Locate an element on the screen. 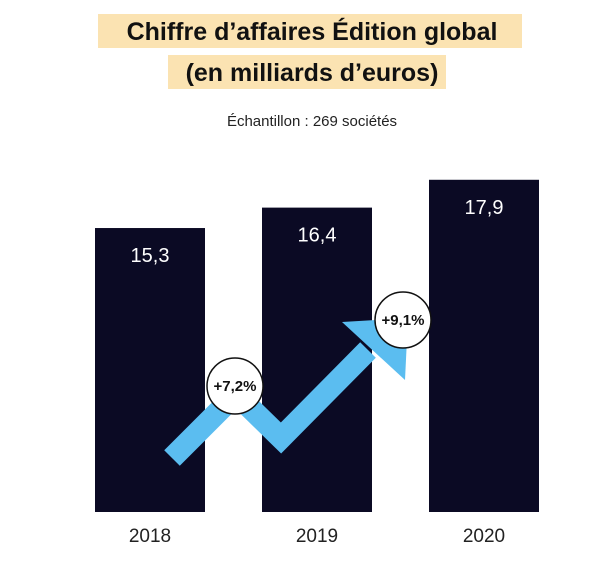  trend-arrow is located at coordinates (270, 404).